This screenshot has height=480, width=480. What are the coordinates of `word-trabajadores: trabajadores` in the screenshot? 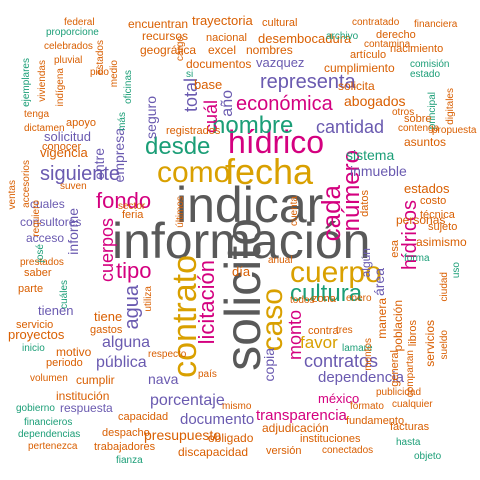 It's located at (125, 447).